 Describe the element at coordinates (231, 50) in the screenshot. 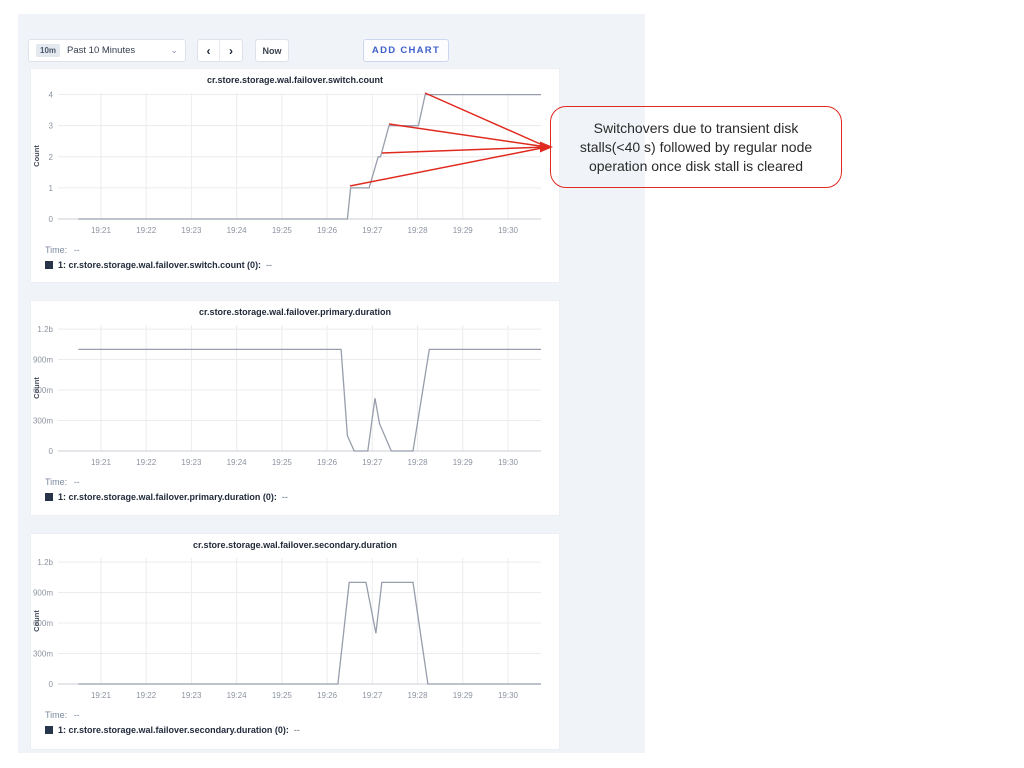

I see `next-time-button: ›` at that location.